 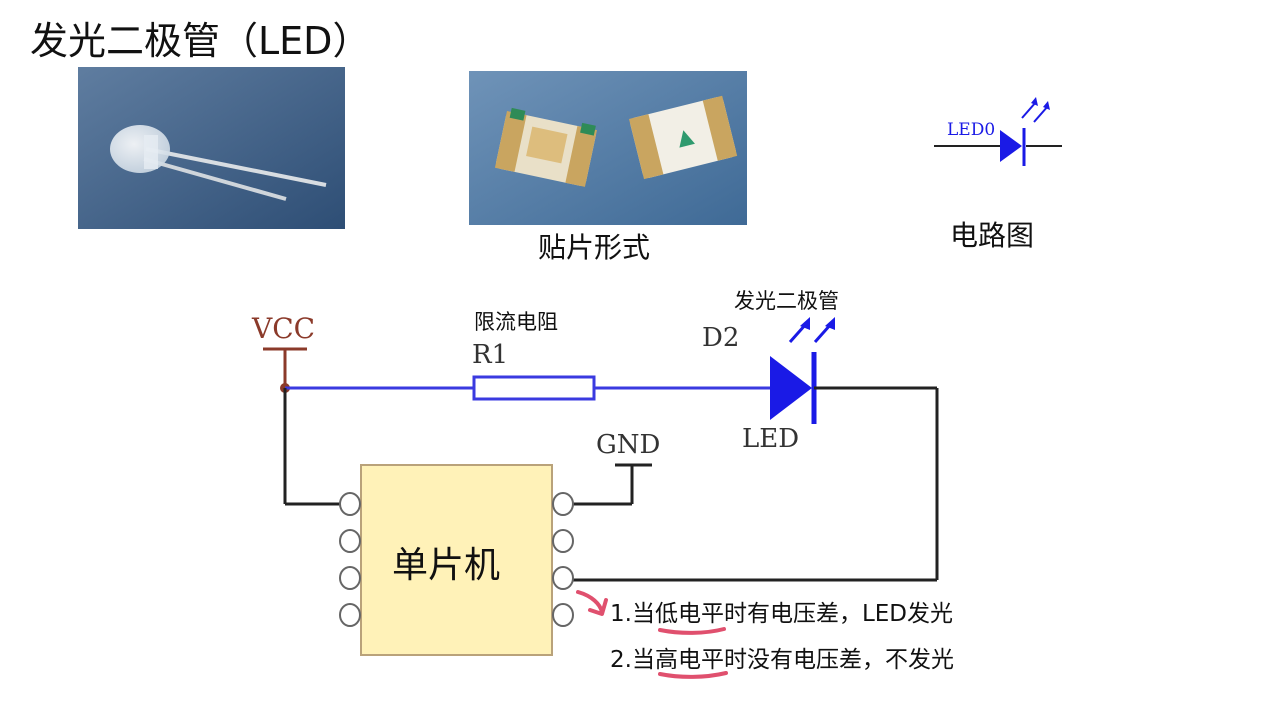 What do you see at coordinates (200, 41) in the screenshot?
I see `page-title: 发光二极管（LED）` at bounding box center [200, 41].